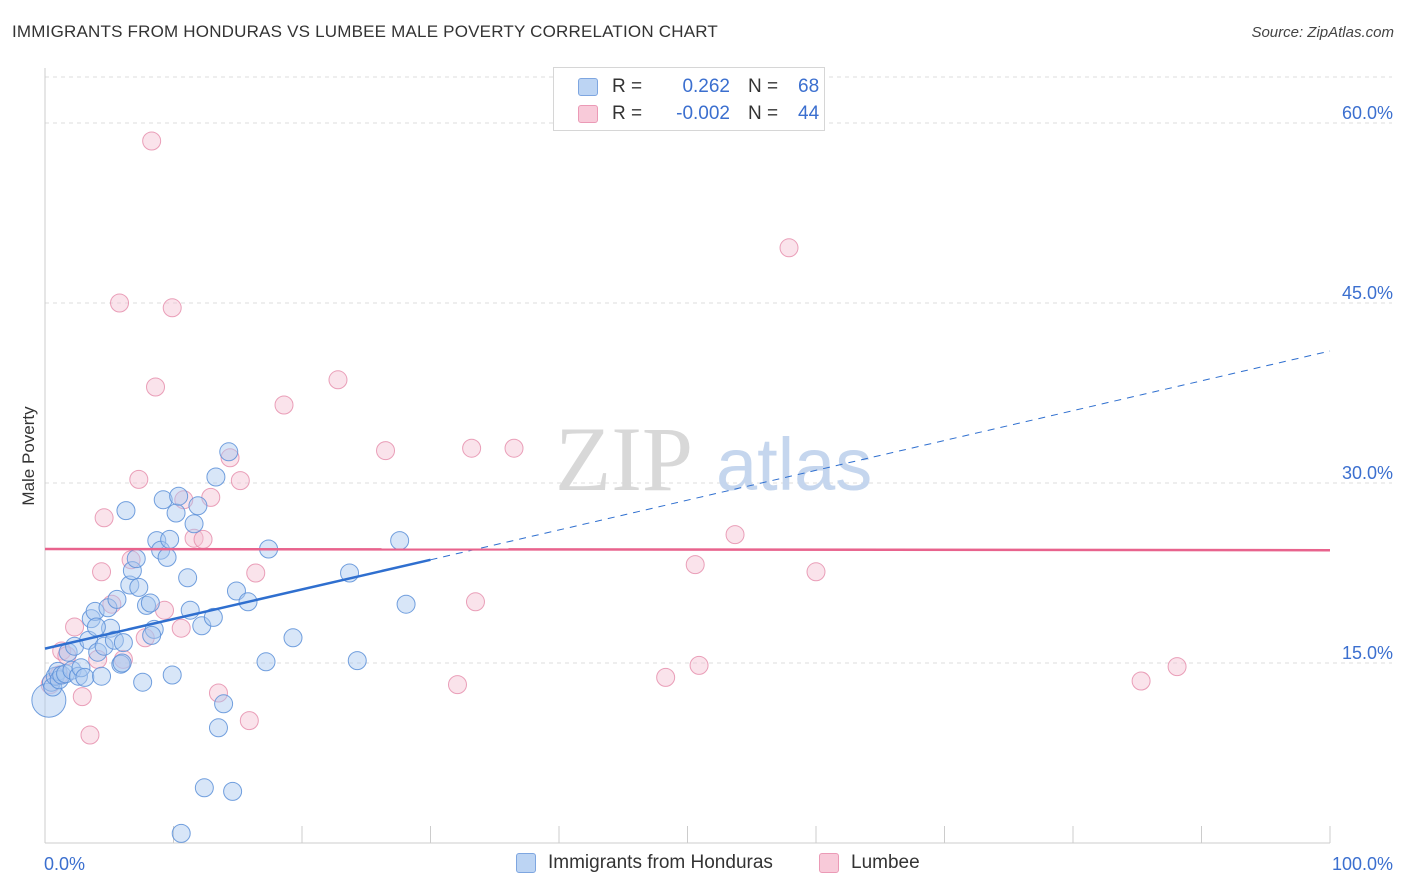 The image size is (1406, 892). I want to click on legend-item-lumbee: Lumbee, so click(869, 863).